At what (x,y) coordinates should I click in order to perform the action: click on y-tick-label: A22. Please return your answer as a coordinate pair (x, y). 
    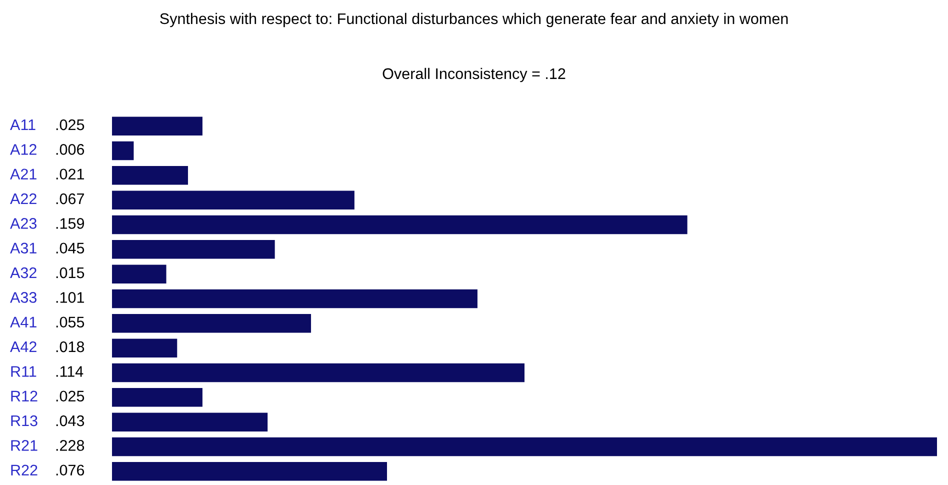
    Looking at the image, I should click on (23, 198).